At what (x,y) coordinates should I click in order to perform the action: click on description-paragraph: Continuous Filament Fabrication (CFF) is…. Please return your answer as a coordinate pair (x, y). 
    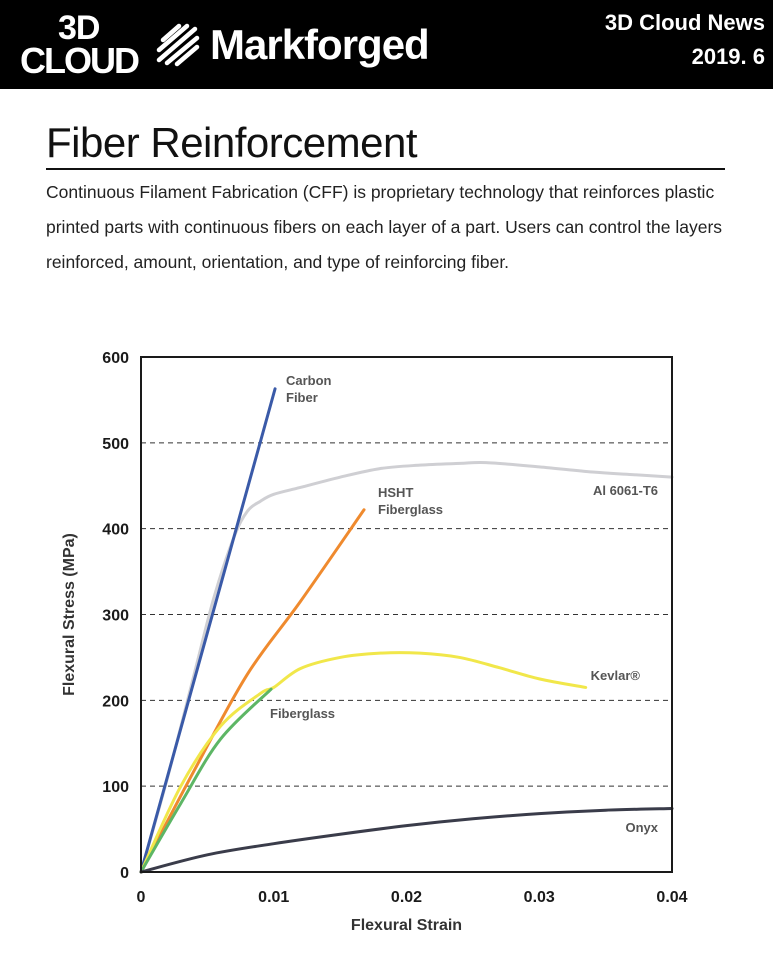
    Looking at the image, I should click on (384, 227).